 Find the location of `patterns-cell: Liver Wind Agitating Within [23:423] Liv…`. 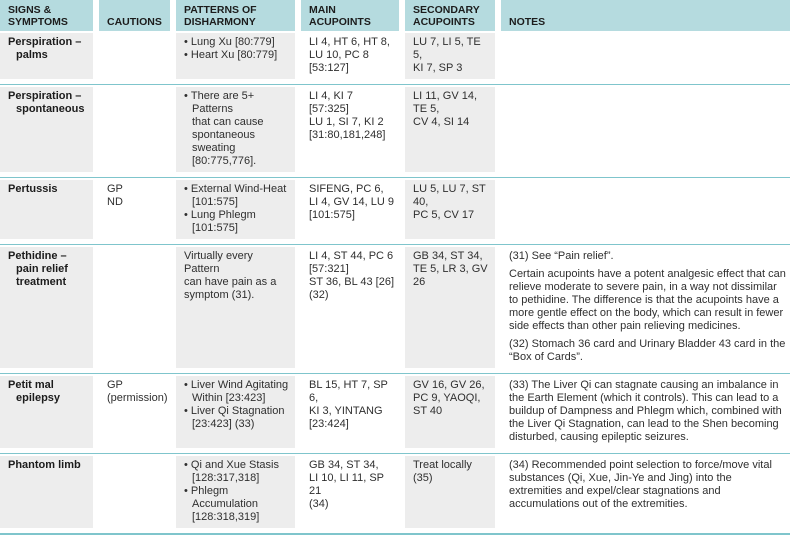

patterns-cell: Liver Wind Agitating Within [23:423] Liv… is located at coordinates (235, 412).